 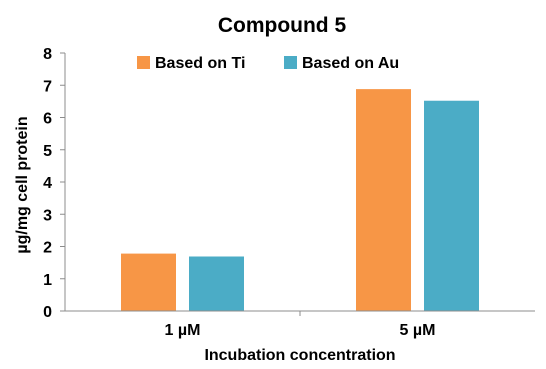 I want to click on legend-label-ti: Based on Ti, so click(x=200, y=63).